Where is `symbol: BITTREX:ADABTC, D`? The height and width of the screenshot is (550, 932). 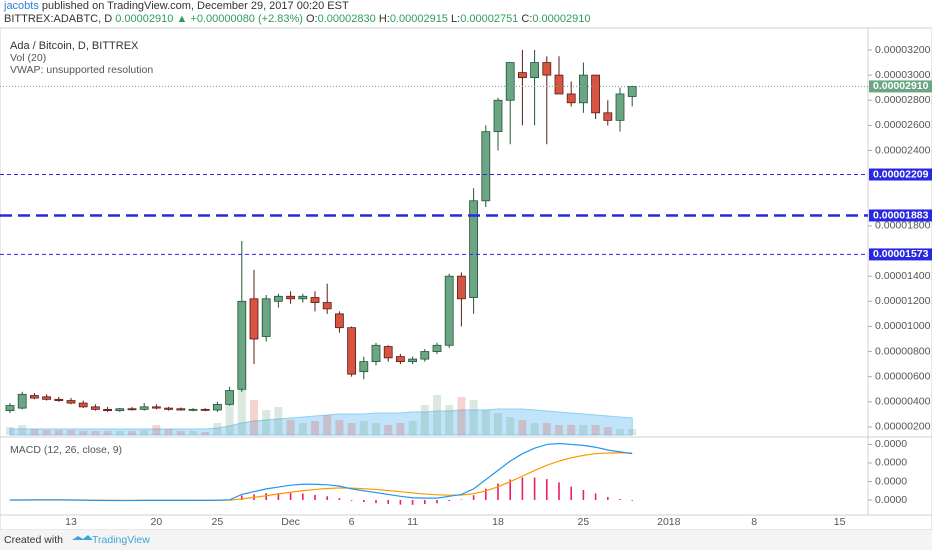 symbol: BITTREX:ADABTC, D is located at coordinates (58, 19).